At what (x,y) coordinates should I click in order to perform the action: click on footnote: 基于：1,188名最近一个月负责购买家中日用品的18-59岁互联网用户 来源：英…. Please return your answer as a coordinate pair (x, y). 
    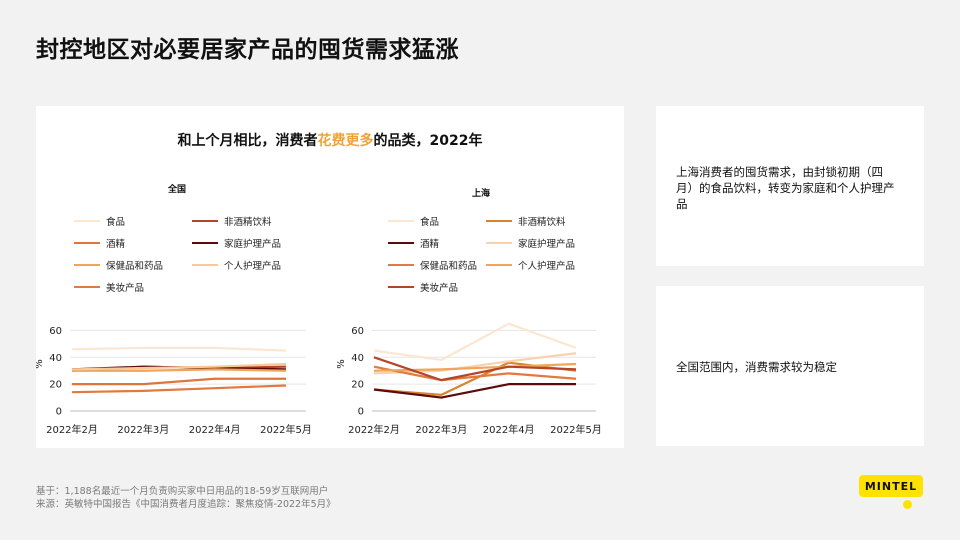
    Looking at the image, I should click on (186, 498).